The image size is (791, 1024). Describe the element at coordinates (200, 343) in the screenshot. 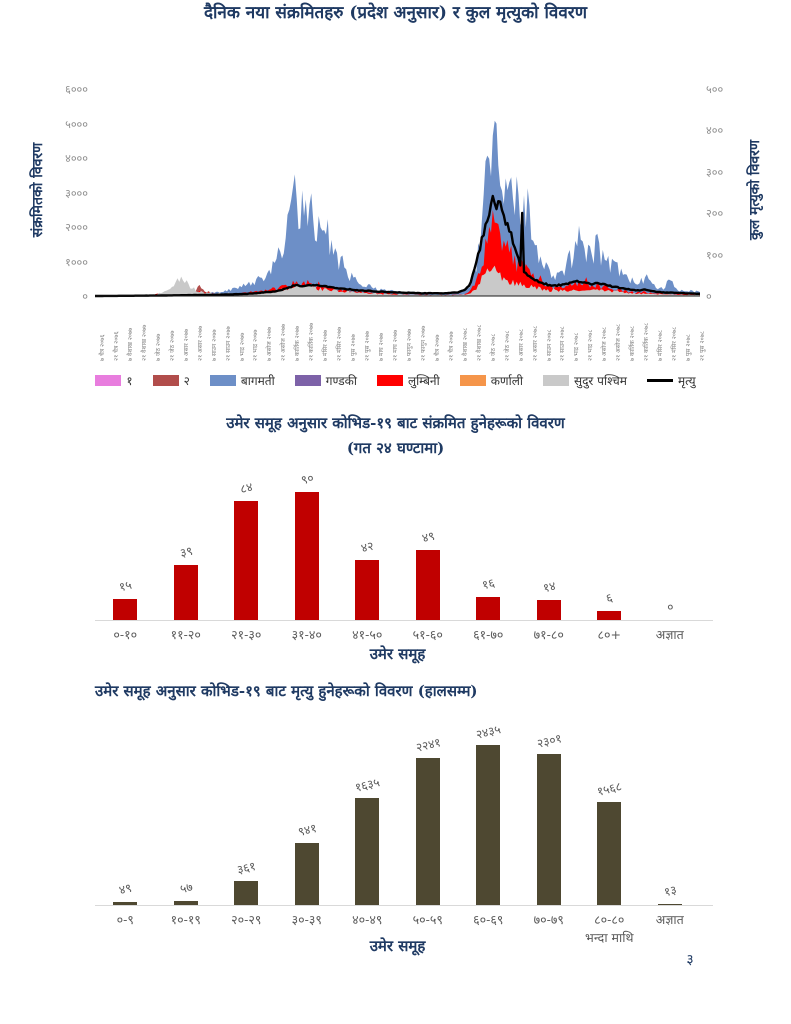

I see `date-tick: २१ असार २०७७` at that location.